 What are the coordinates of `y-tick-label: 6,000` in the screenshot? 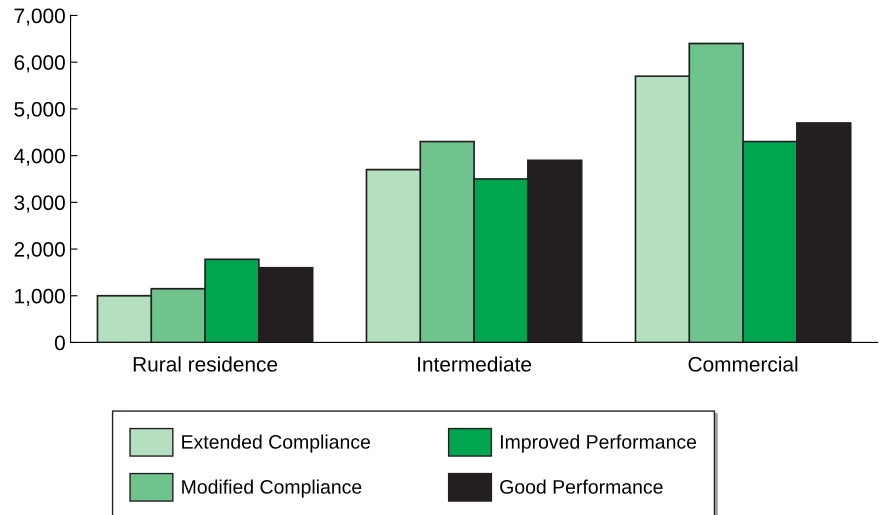 It's located at (39, 63).